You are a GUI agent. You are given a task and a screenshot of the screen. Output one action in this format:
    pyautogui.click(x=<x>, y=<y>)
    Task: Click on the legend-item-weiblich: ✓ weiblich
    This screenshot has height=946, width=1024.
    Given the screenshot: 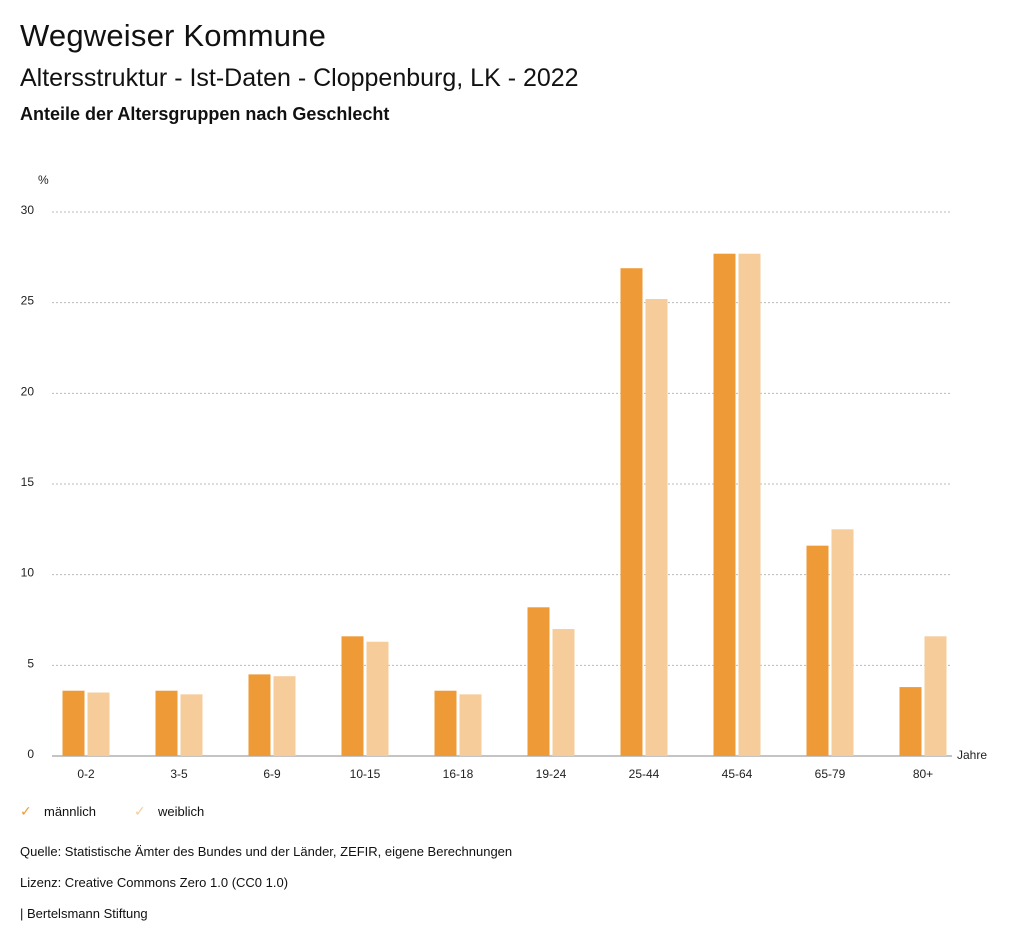 What is the action you would take?
    pyautogui.click(x=169, y=811)
    